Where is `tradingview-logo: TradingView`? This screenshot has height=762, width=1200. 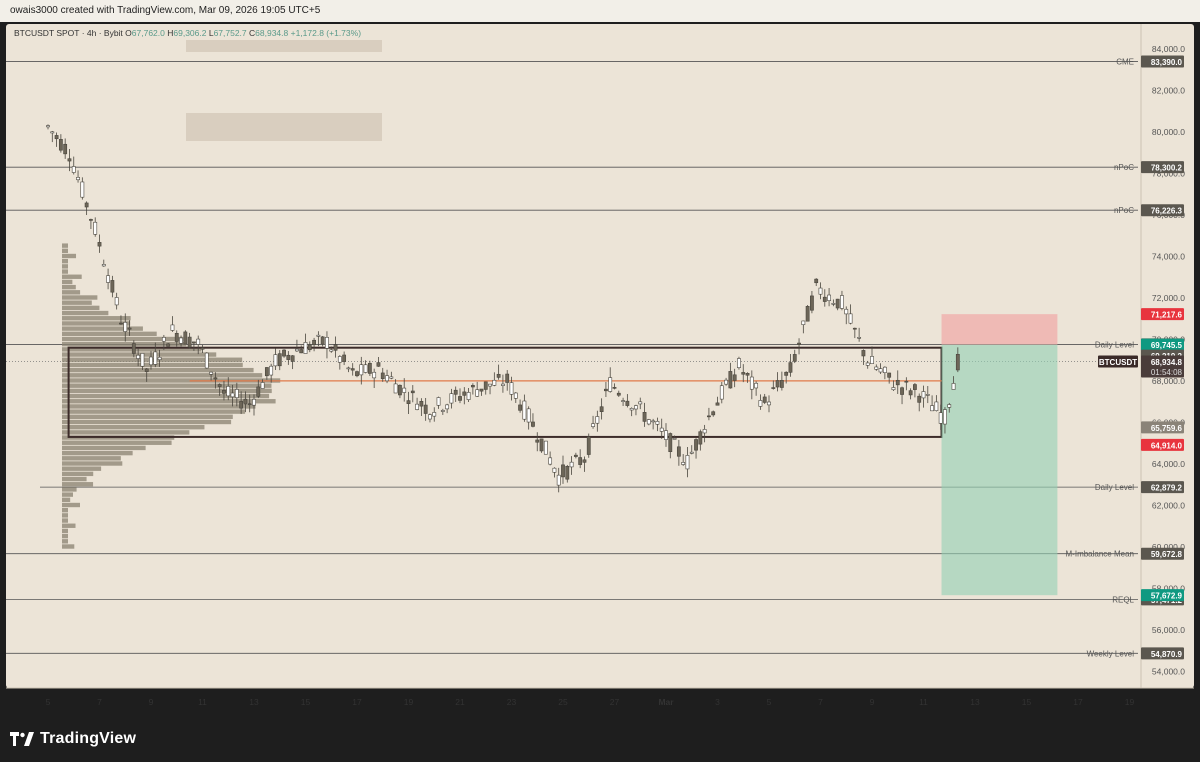
tradingview-logo: TradingView is located at coordinates (73, 739).